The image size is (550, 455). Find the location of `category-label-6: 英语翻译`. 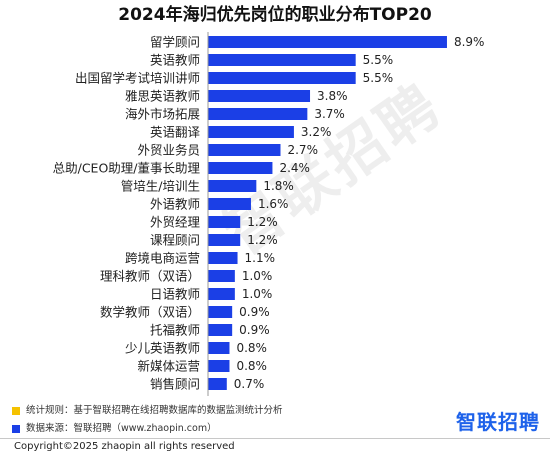

category-label-6: 英语翻译 is located at coordinates (175, 132).